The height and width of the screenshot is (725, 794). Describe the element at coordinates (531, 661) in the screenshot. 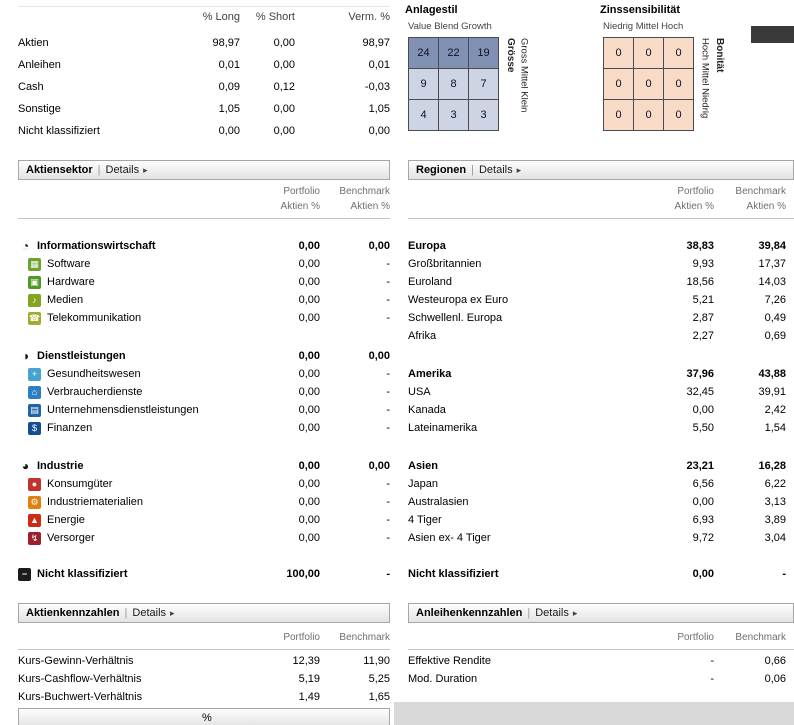

I see `row-label-cell: Effektive Rendite` at that location.